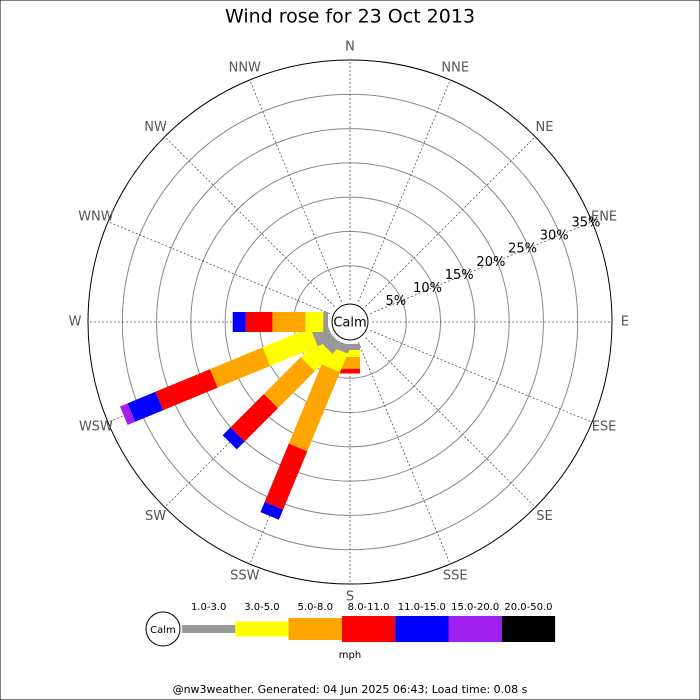 This screenshot has width=700, height=700. What do you see at coordinates (350, 47) in the screenshot?
I see `direction-label: N` at bounding box center [350, 47].